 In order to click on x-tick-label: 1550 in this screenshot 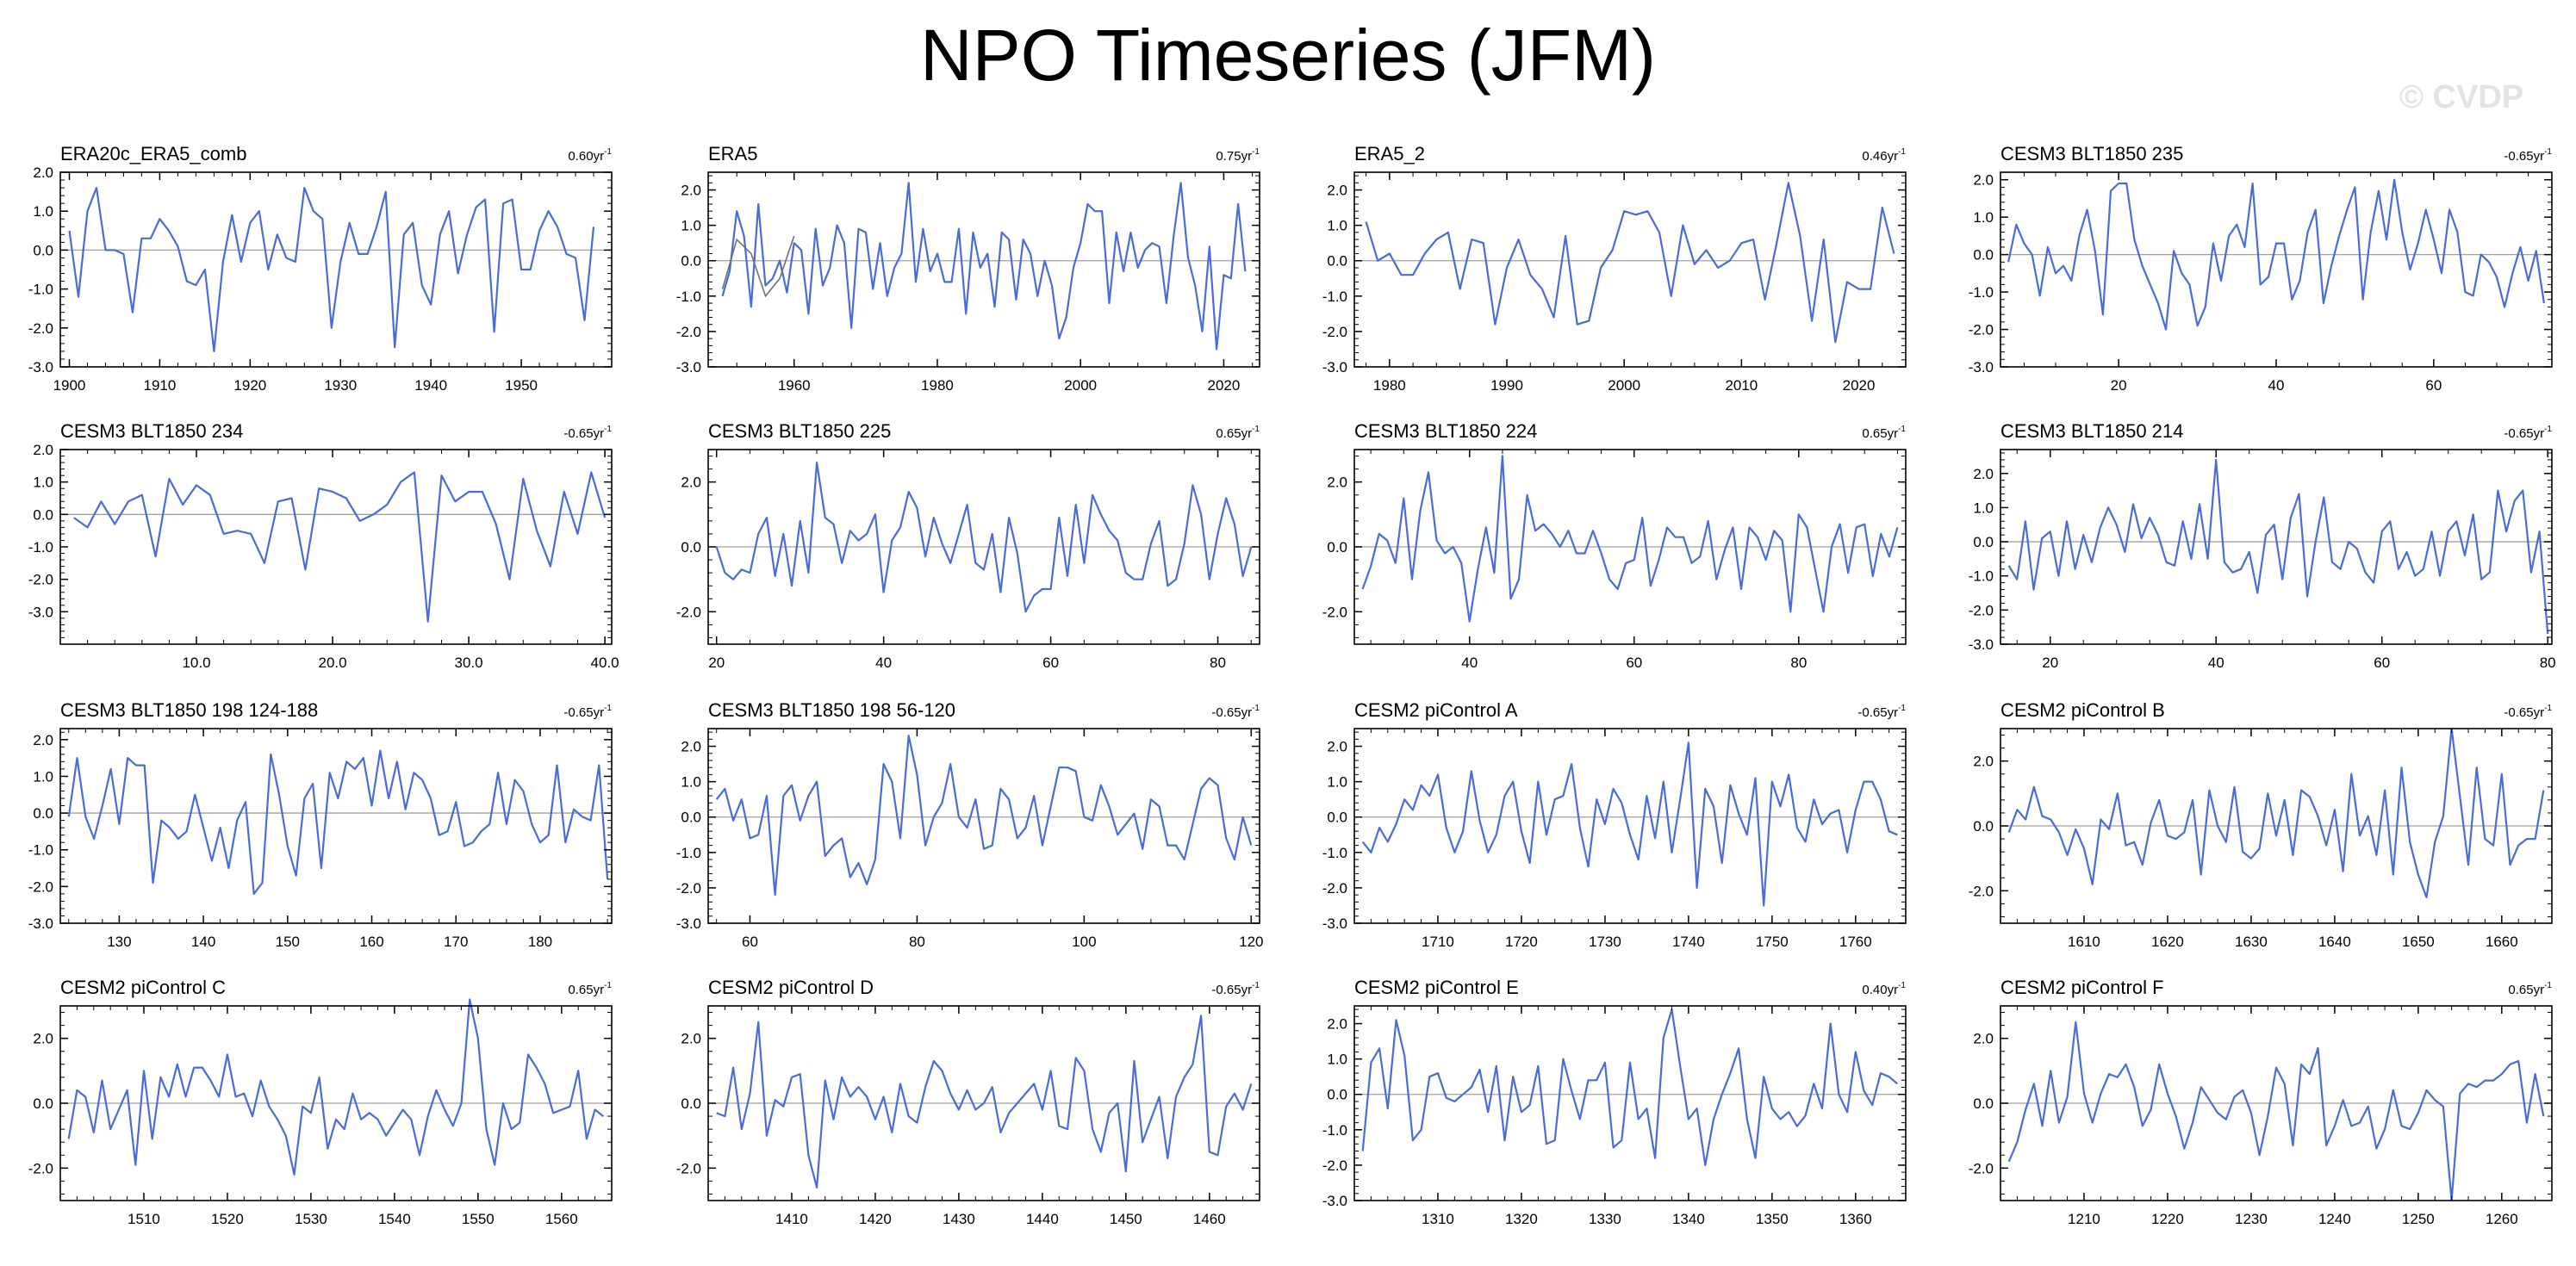, I will do `click(479, 1219)`.